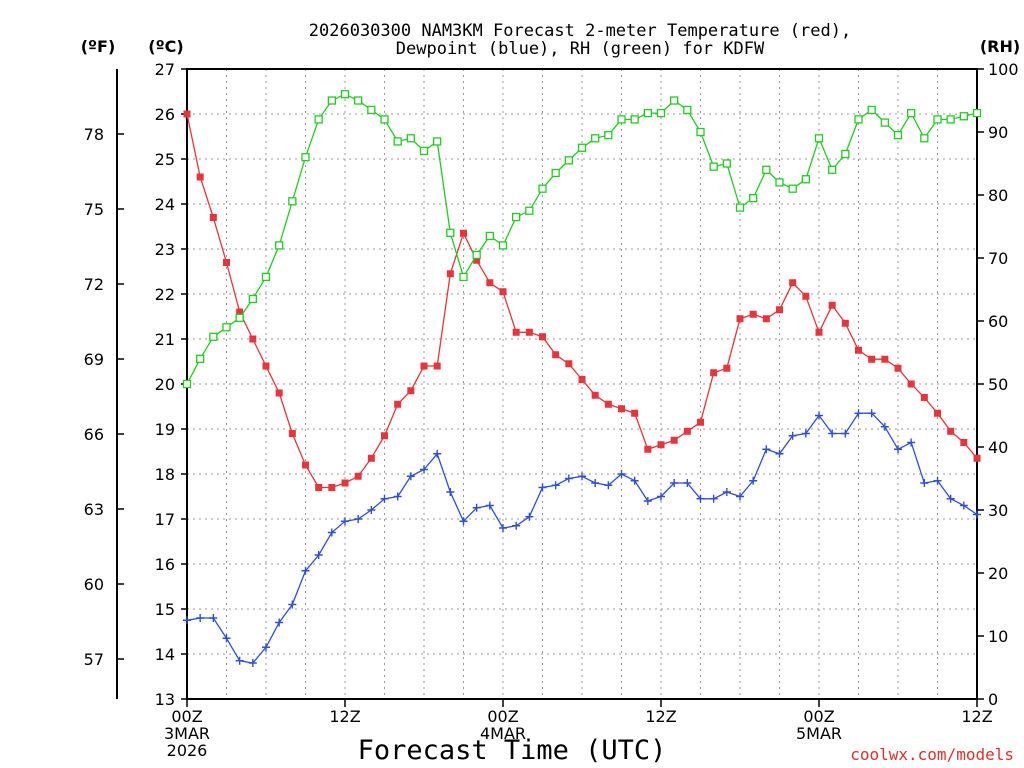 The height and width of the screenshot is (768, 1024). What do you see at coordinates (1003, 69) in the screenshot?
I see `rh-tick-label: 100` at bounding box center [1003, 69].